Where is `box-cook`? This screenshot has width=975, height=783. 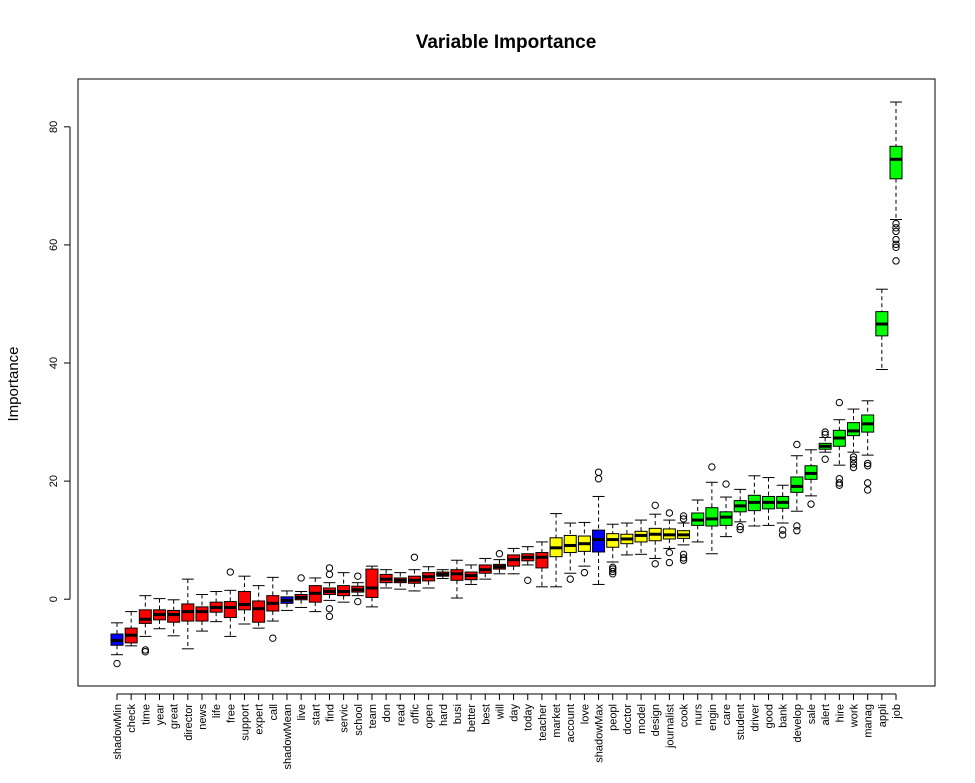
box-cook is located at coordinates (684, 538).